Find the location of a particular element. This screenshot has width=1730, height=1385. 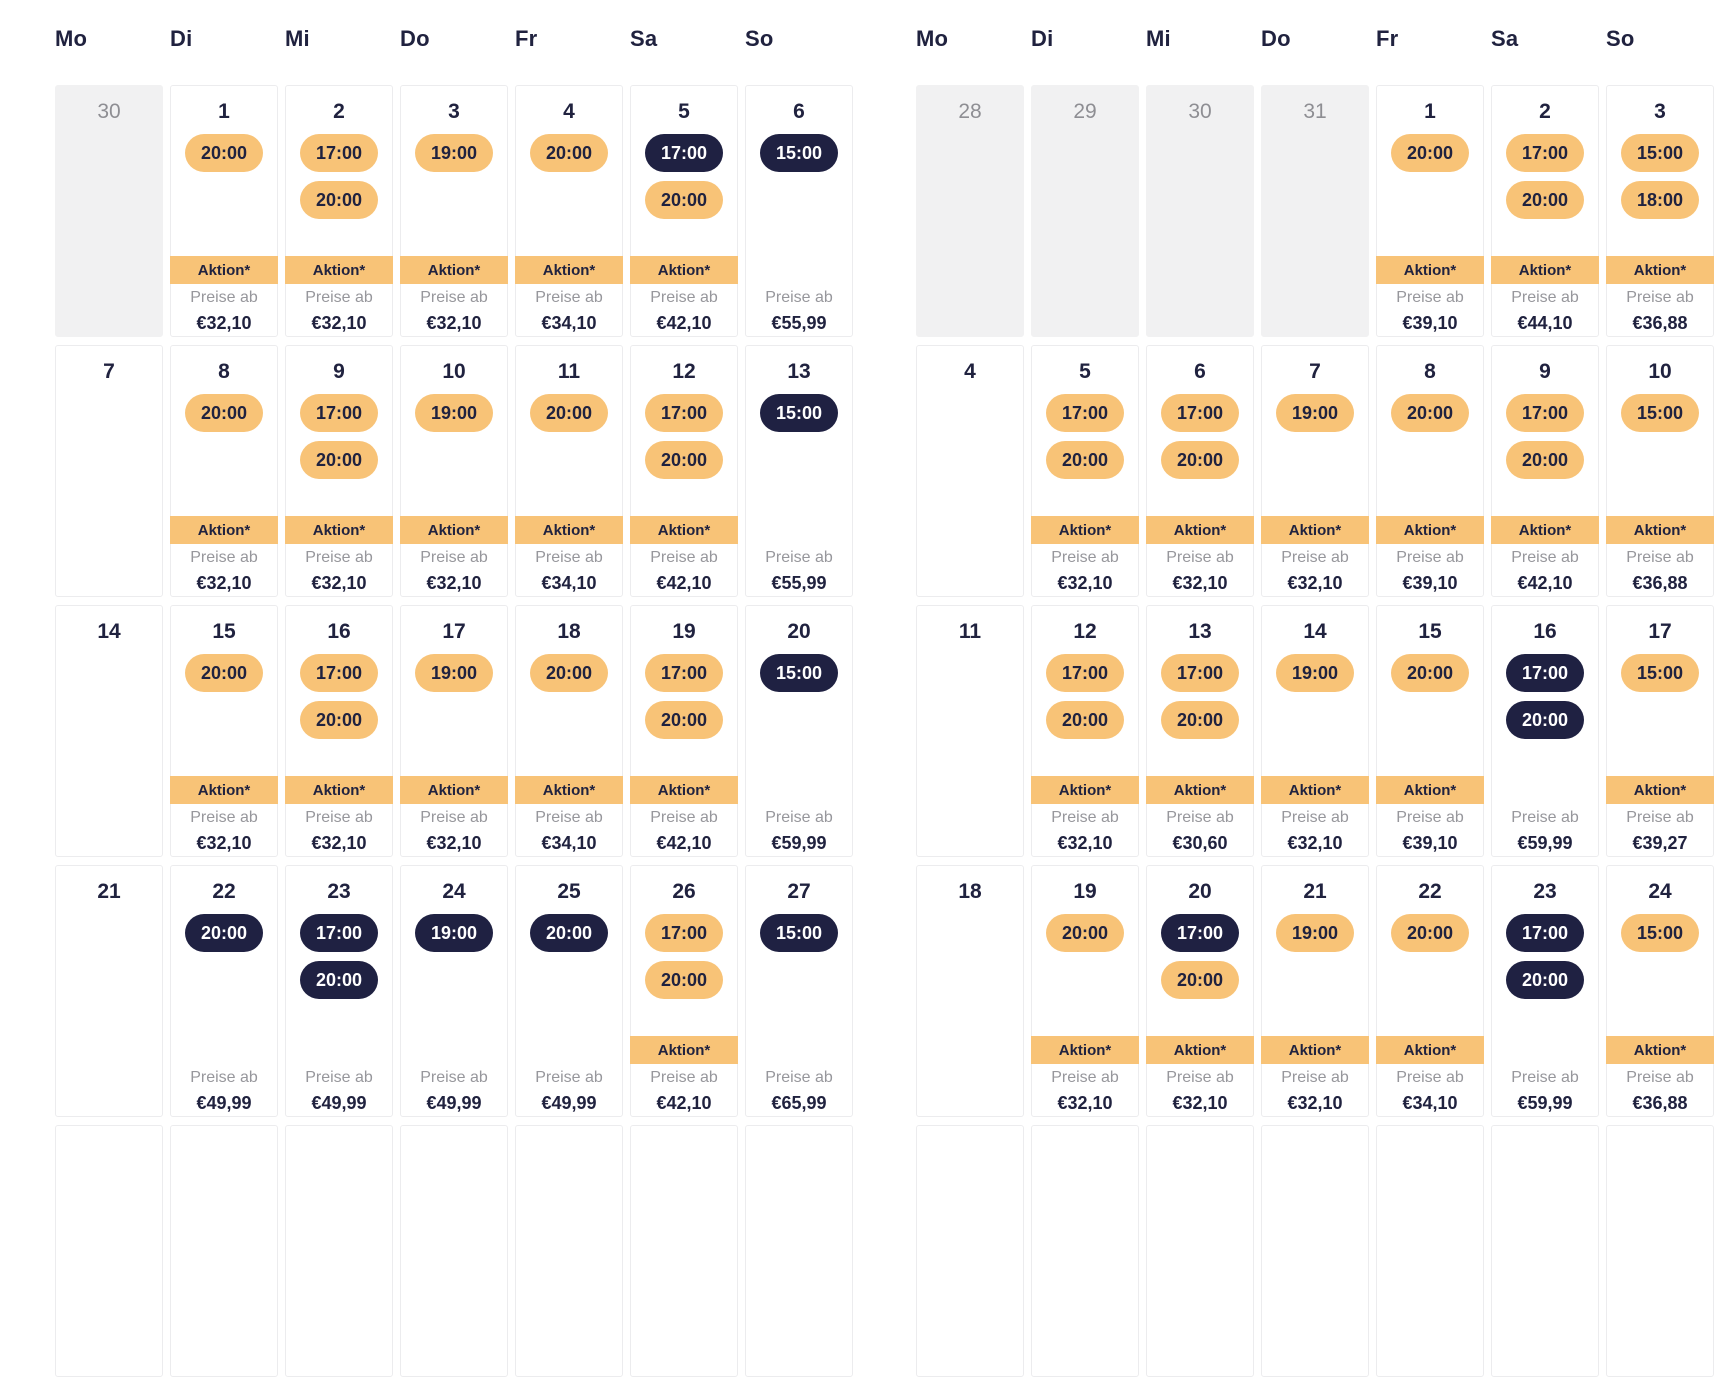

day-cell: 29 is located at coordinates (1085, 211).